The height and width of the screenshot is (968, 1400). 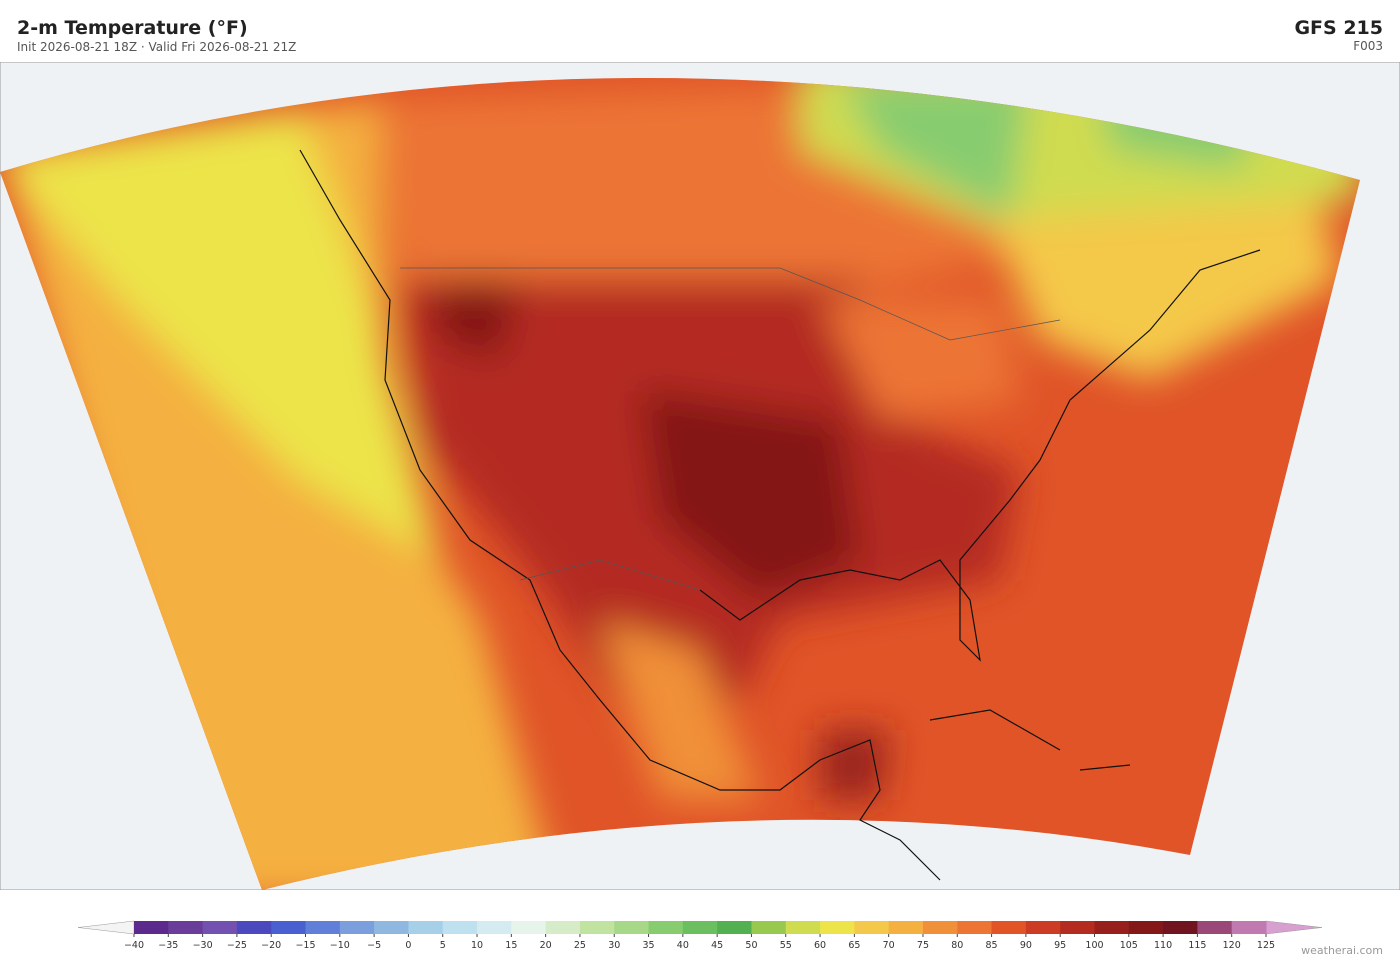 What do you see at coordinates (132, 28) in the screenshot?
I see `title: 2-m Temperature (°F)` at bounding box center [132, 28].